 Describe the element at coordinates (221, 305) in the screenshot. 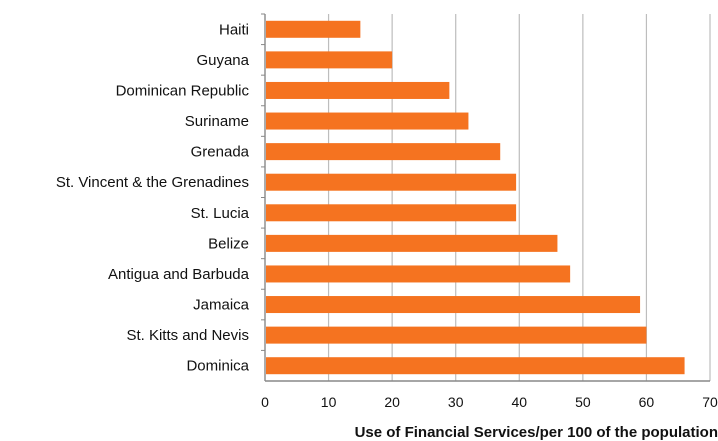

I see `category-label: Jamaica` at that location.